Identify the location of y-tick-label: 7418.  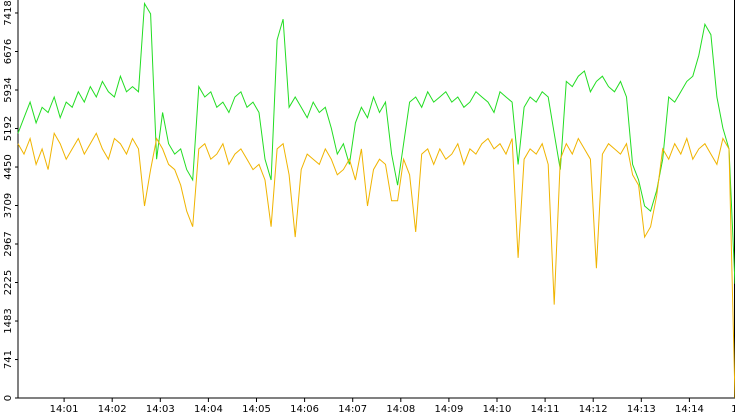
(8, 12).